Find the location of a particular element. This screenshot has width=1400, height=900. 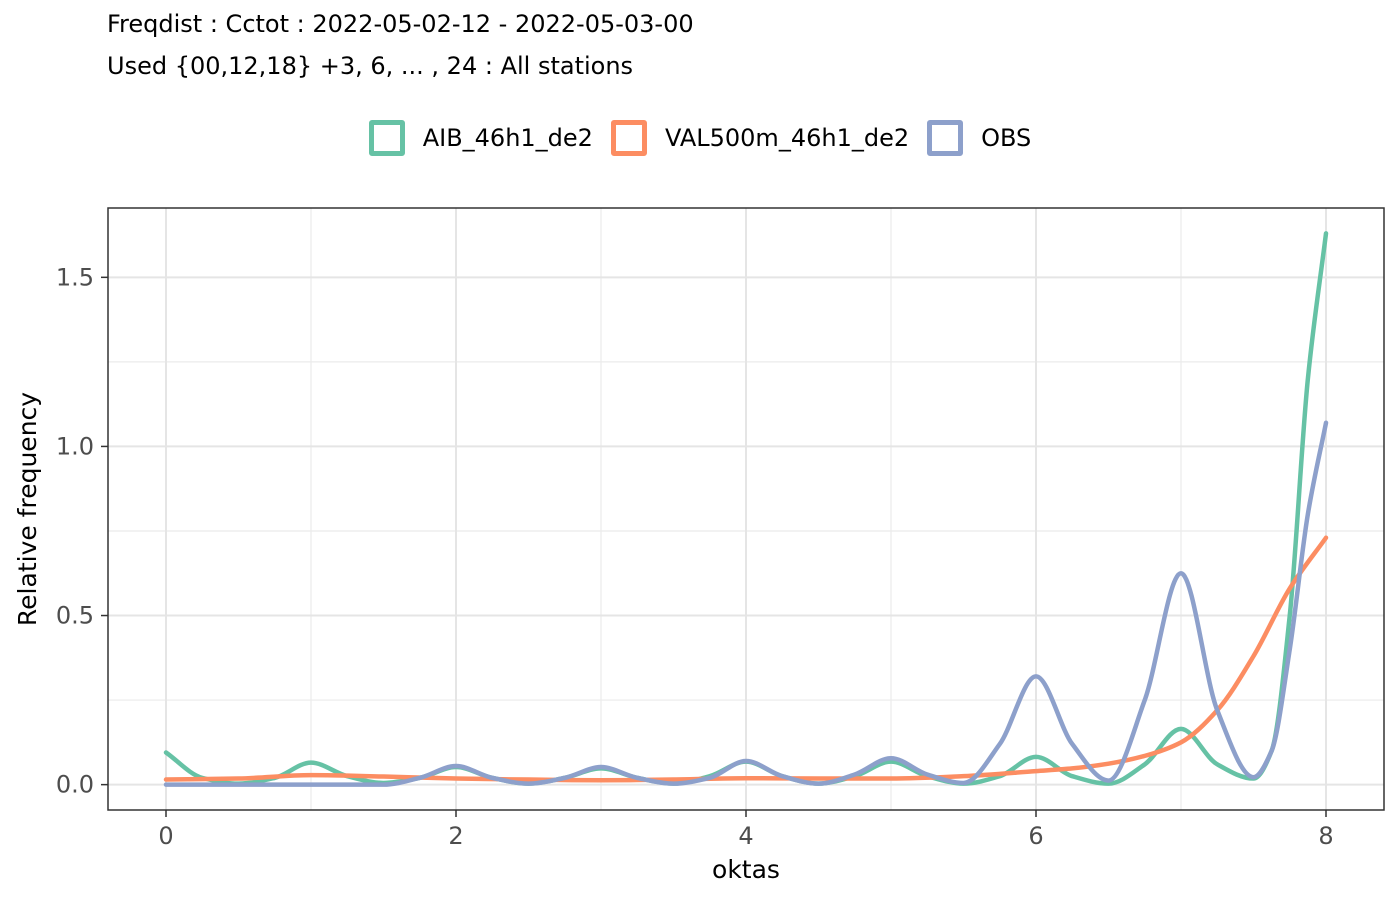

legend-label: AIB_46h1_de2 is located at coordinates (507, 138).